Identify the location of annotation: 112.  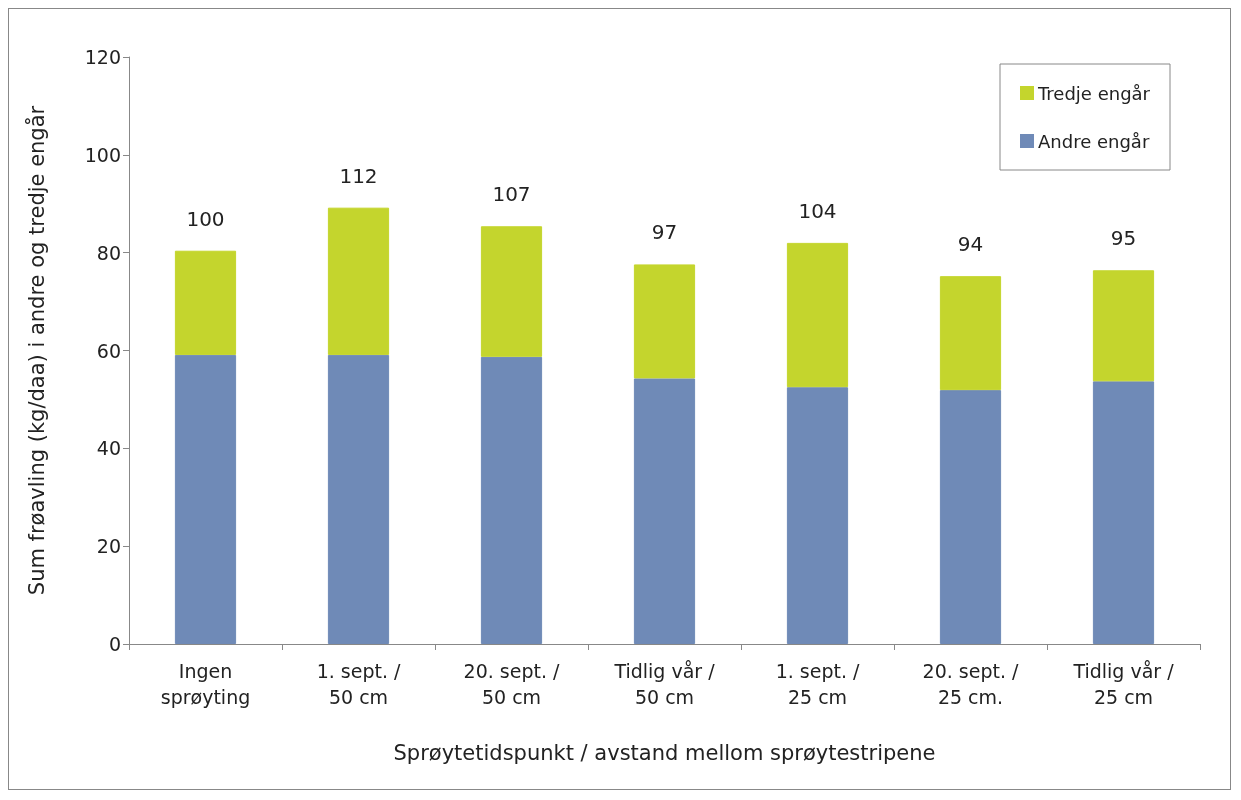
(358, 175).